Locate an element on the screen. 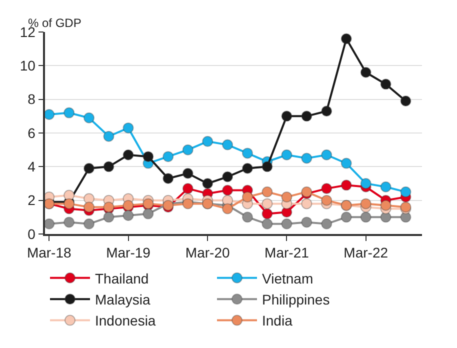  x-tick-label: Mar-18 is located at coordinates (49, 252).